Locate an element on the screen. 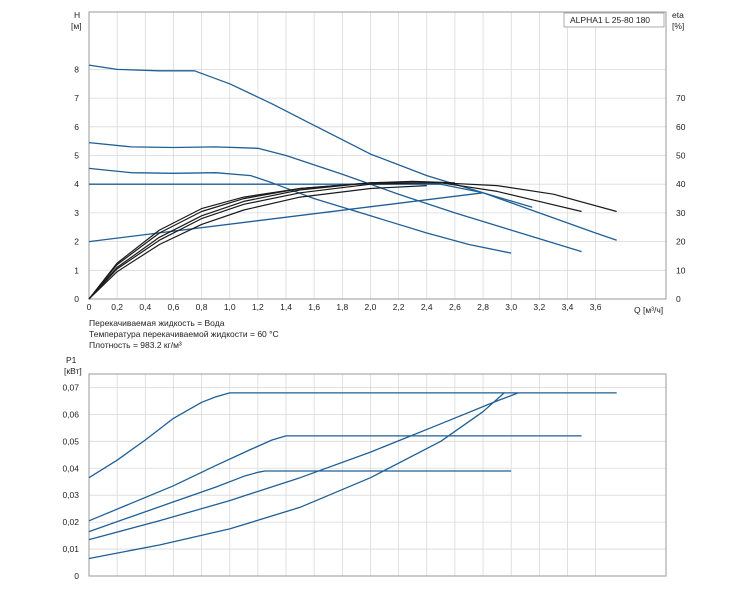 This screenshot has height=600, width=750. x-axis-label: Q [м³/ч] is located at coordinates (648, 310).